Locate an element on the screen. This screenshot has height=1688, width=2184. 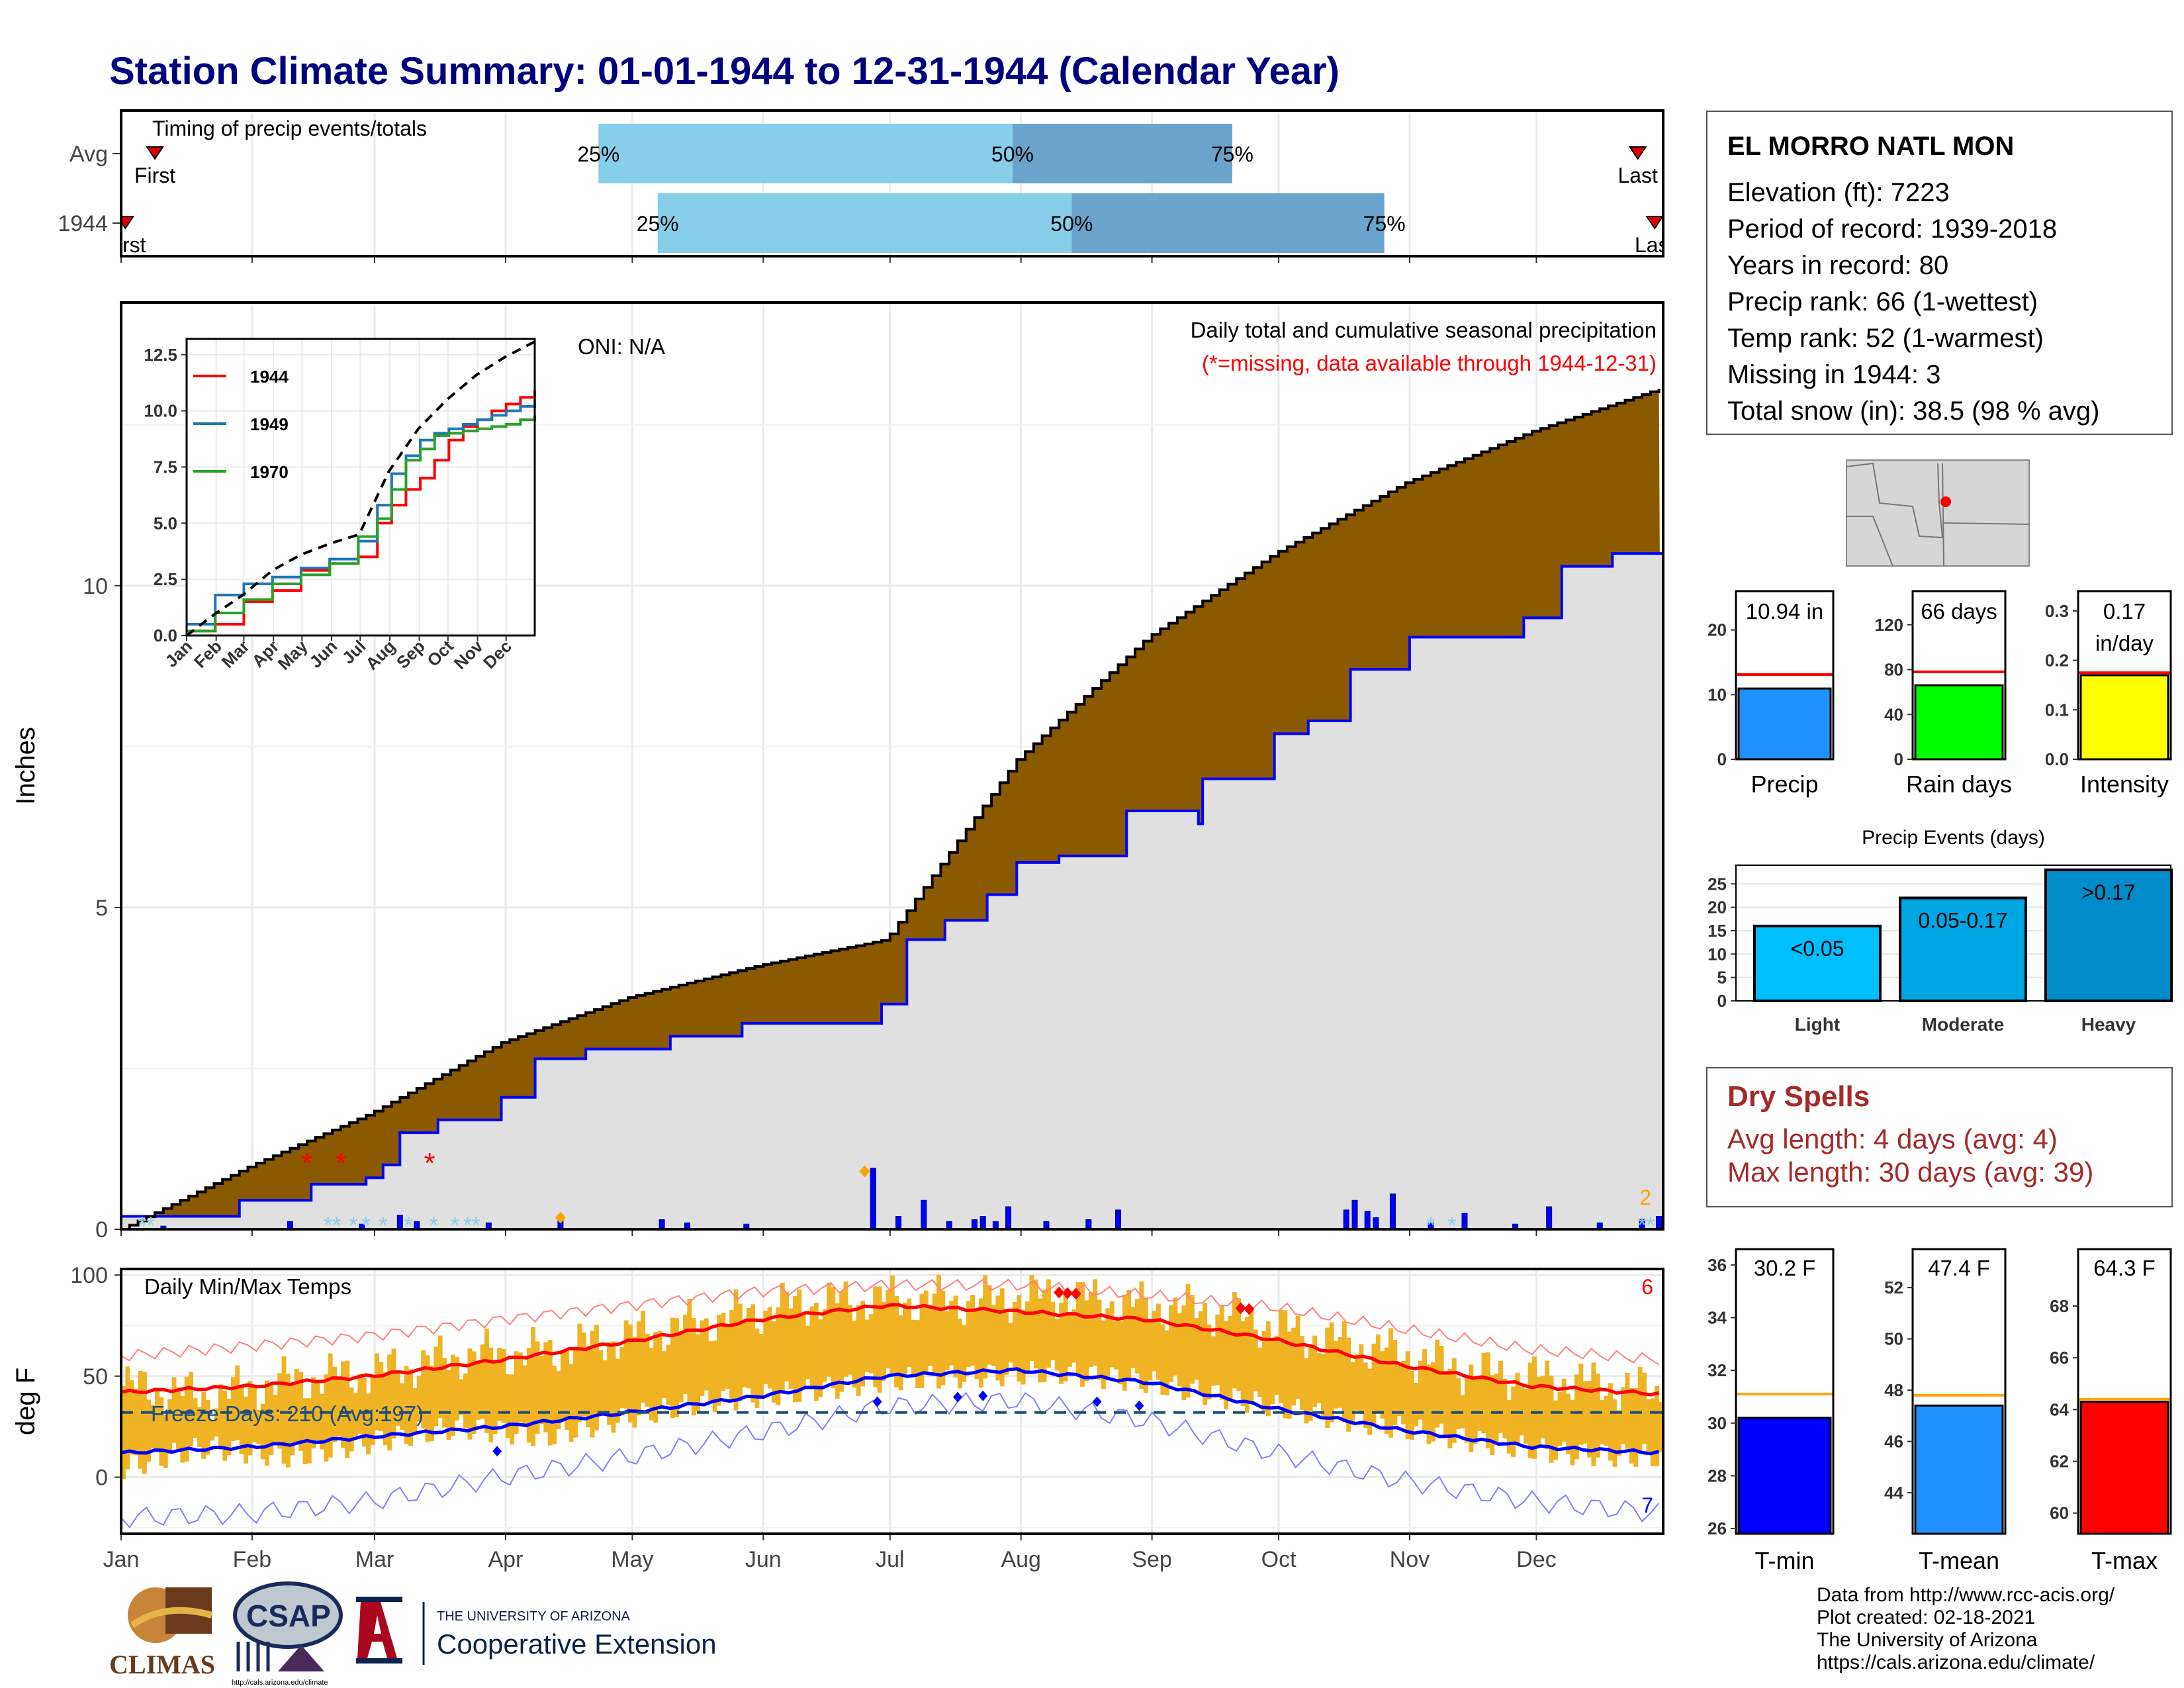
summary-panel-name: T-max is located at coordinates (2124, 1560).